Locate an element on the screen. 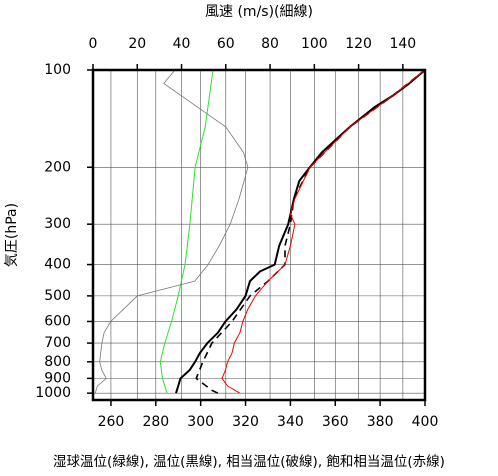 Image resolution: width=498 pixels, height=476 pixels. y-axis-label: 気圧(hPa) is located at coordinates (12, 235).